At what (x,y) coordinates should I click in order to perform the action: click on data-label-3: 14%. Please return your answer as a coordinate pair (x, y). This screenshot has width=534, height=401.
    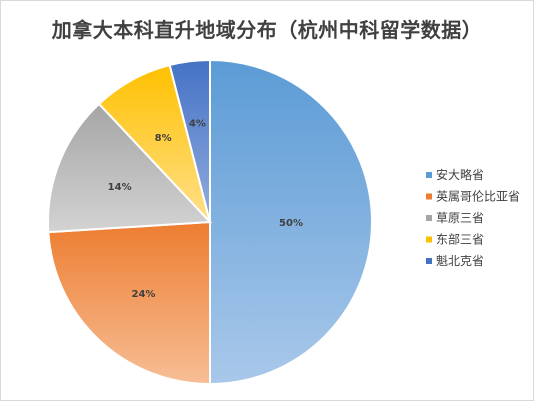
    Looking at the image, I should click on (120, 187).